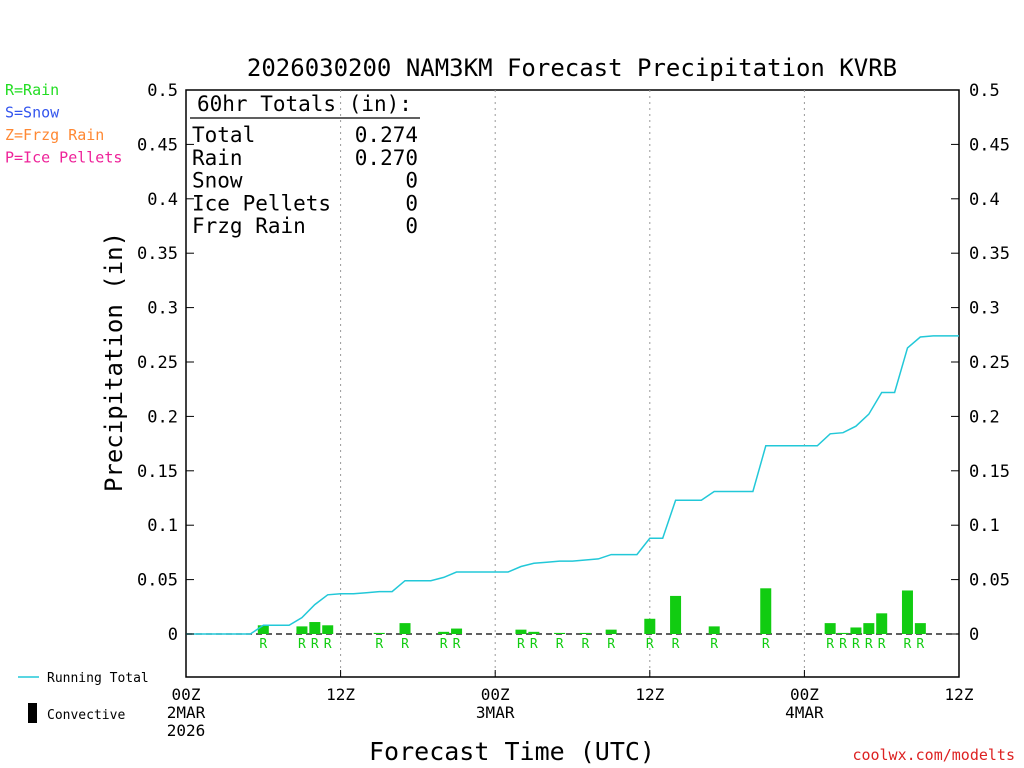 The image size is (1024, 768). What do you see at coordinates (304, 104) in the screenshot?
I see `totals-header: 60hr Totals (in):` at bounding box center [304, 104].